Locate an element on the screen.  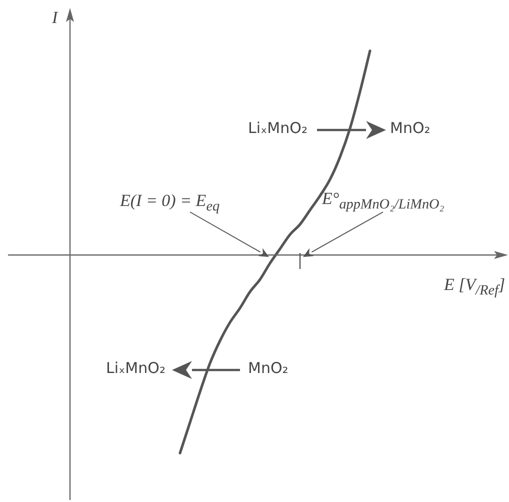
y-axis-title: I is located at coordinates (55, 17).